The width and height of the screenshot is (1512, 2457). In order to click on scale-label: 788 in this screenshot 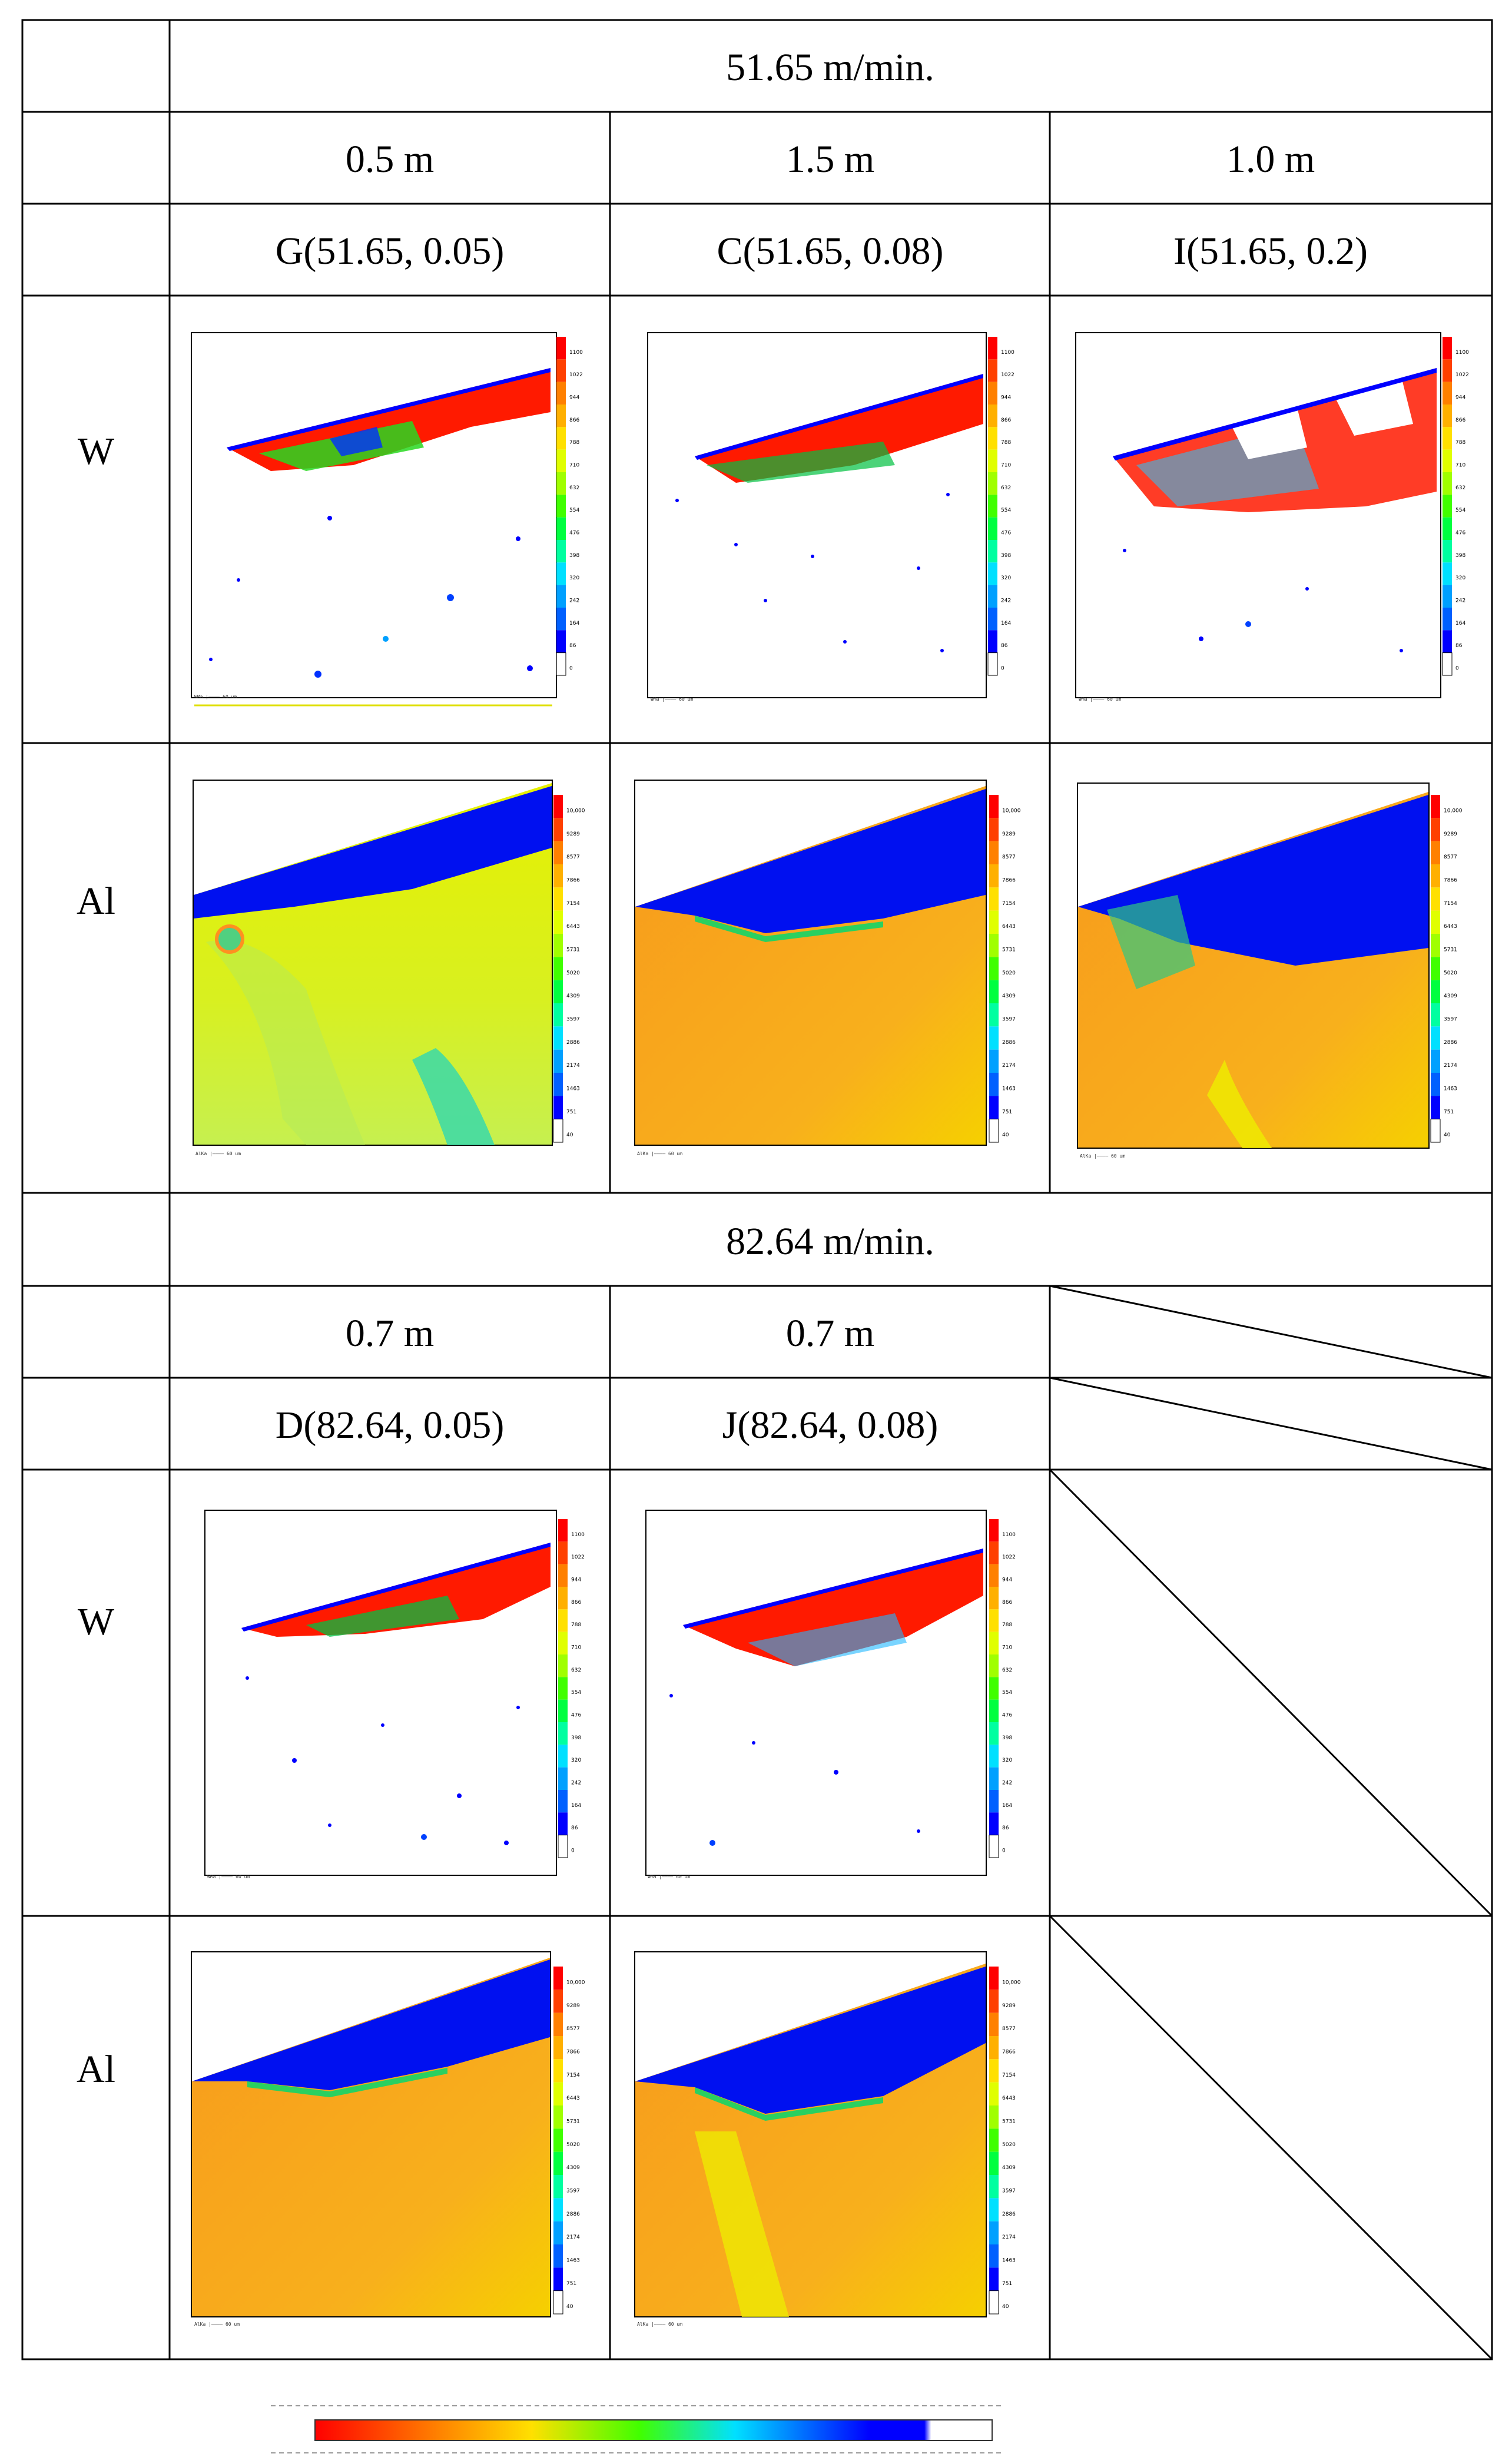, I will do `click(1460, 443)`.